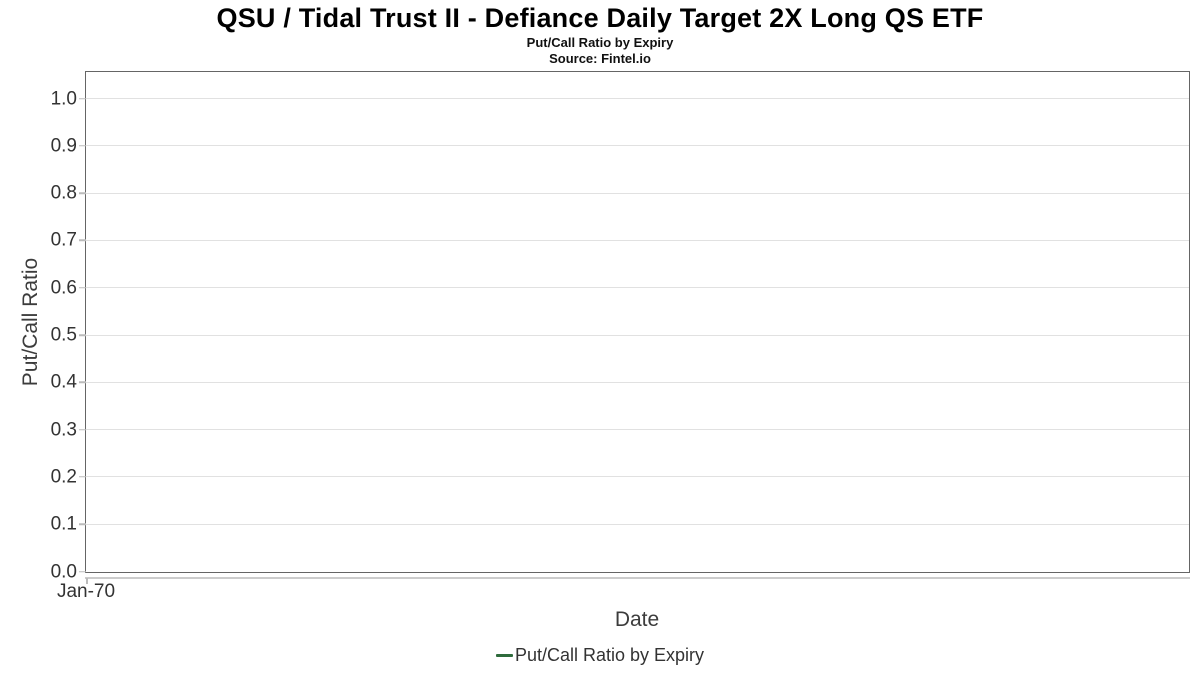 The image size is (1200, 675). I want to click on y-tick-label: 0.7, so click(63, 240).